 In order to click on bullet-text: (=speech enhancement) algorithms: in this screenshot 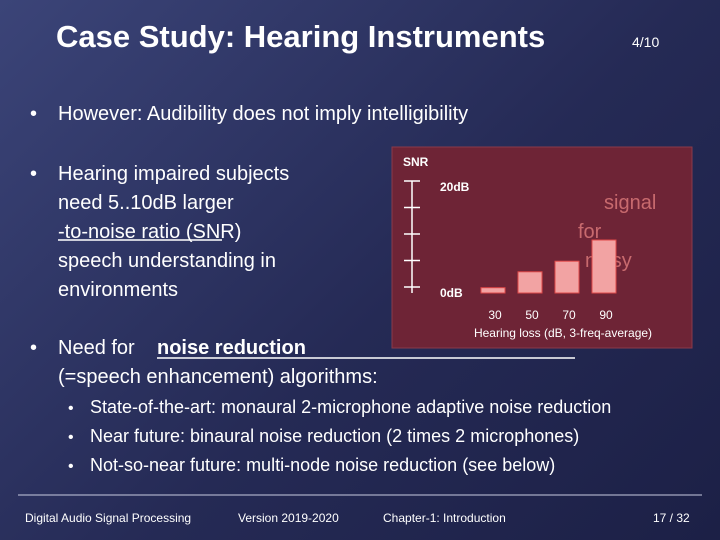, I will do `click(218, 377)`.